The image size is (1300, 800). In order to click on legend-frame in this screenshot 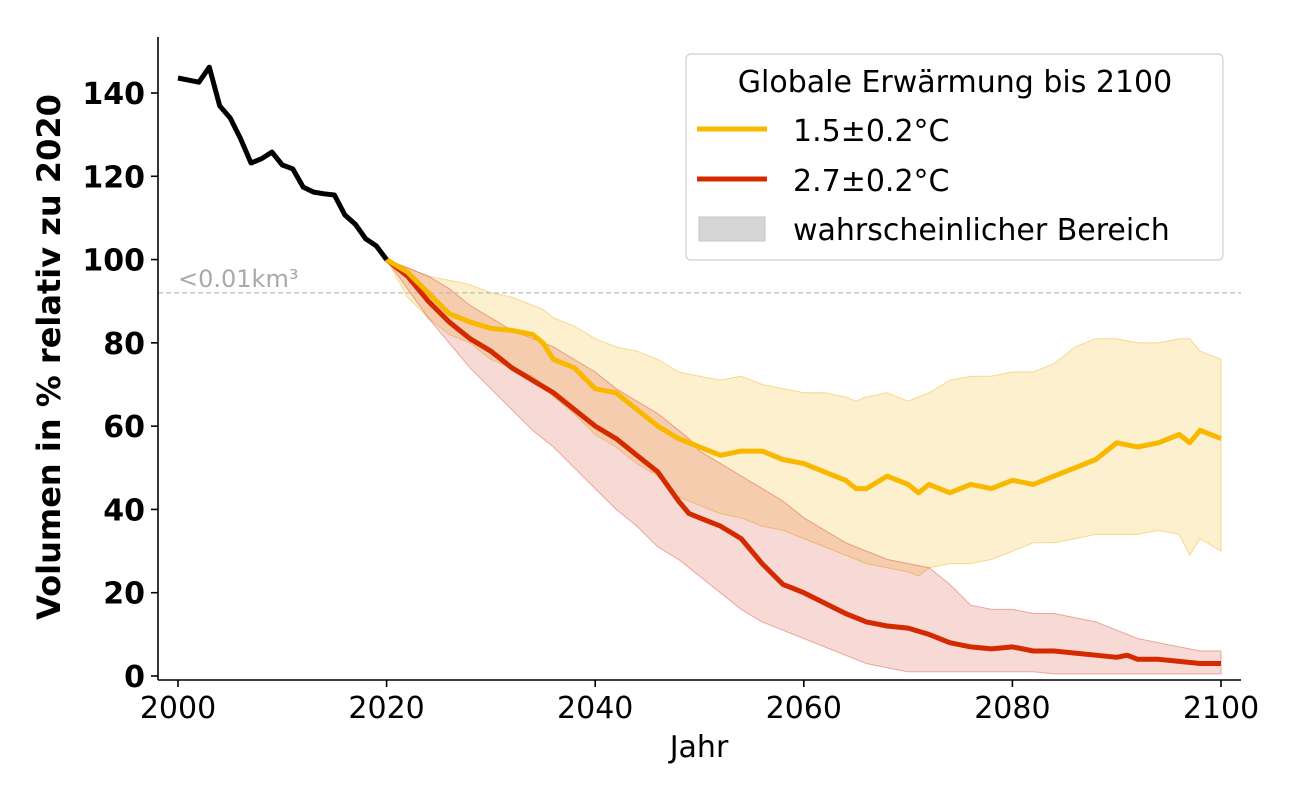, I will do `click(954, 157)`.